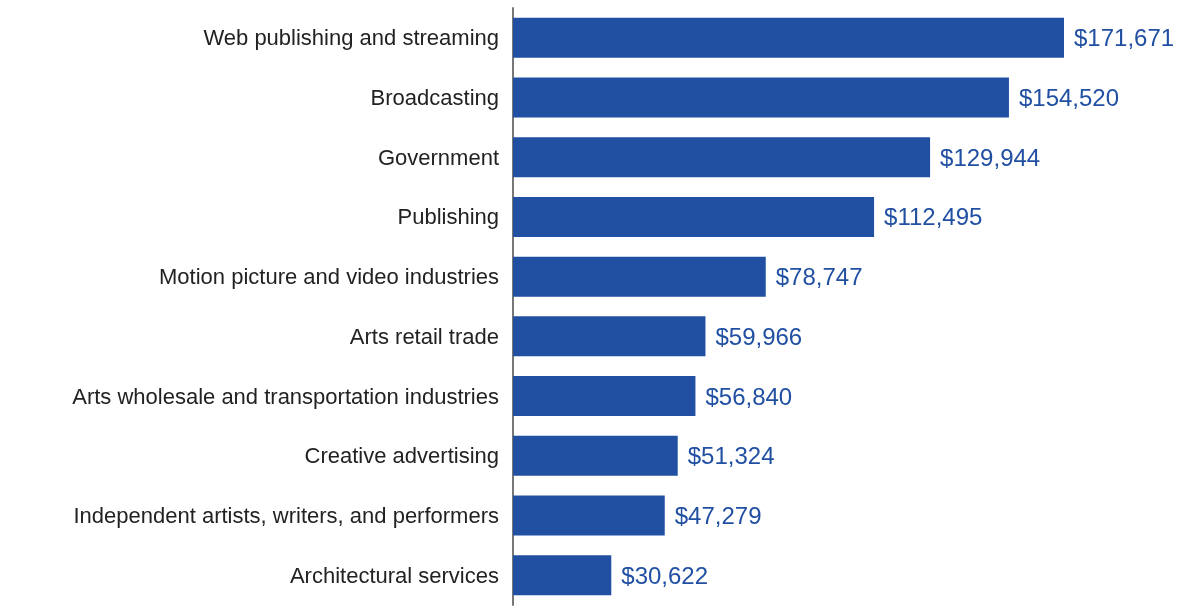 Image resolution: width=1182 pixels, height=607 pixels. What do you see at coordinates (665, 575) in the screenshot?
I see `data-label: $30,622` at bounding box center [665, 575].